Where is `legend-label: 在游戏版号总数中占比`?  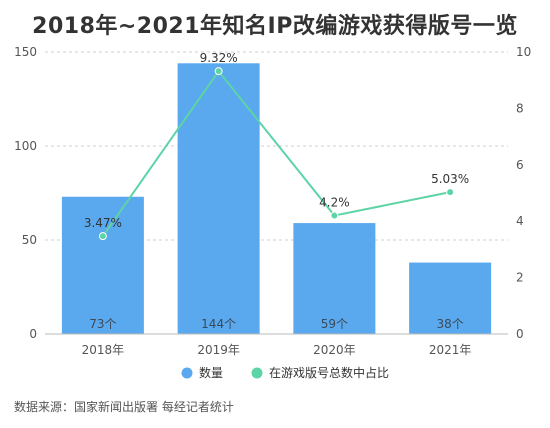 legend-label: 在游戏版号总数中占比 is located at coordinates (329, 372).